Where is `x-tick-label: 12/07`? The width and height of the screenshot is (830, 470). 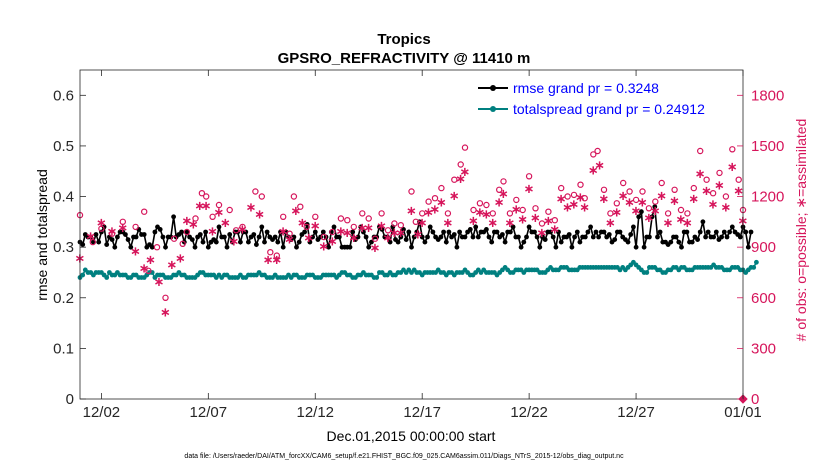 x-tick-label: 12/07 is located at coordinates (209, 412).